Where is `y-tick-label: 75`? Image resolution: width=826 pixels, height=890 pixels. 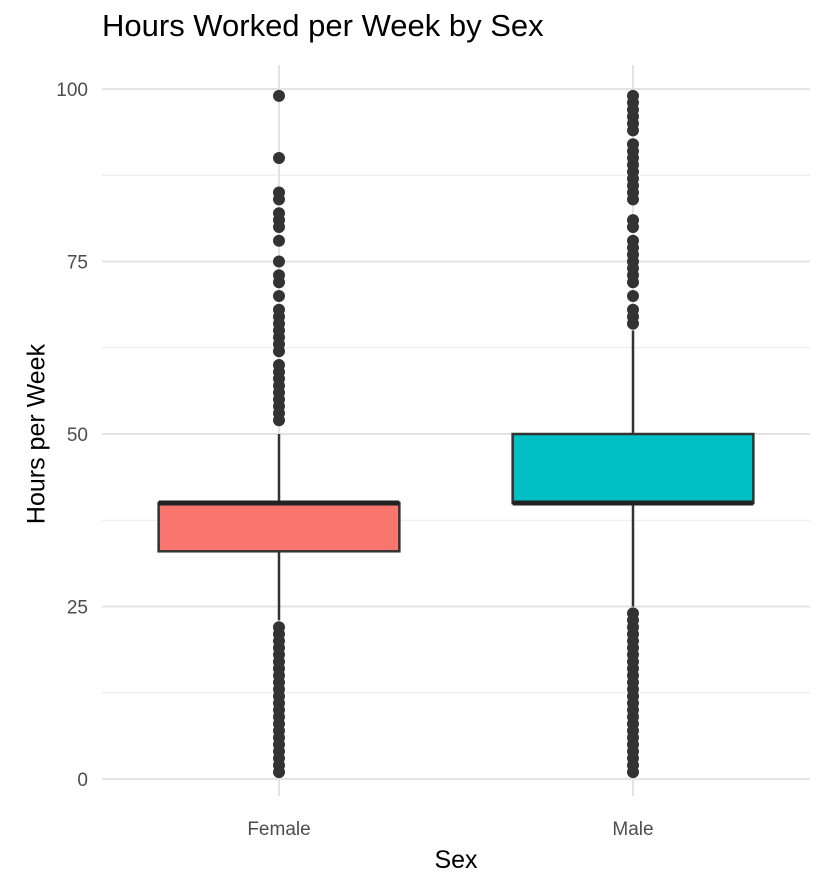
y-tick-label: 75 is located at coordinates (77, 263).